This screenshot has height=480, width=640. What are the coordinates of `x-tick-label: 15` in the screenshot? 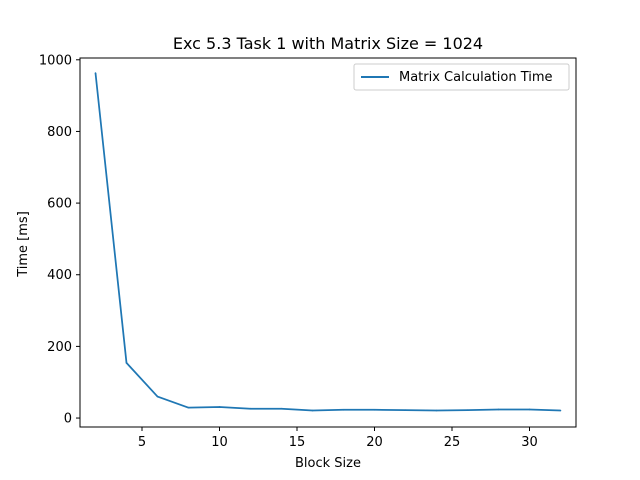 It's located at (297, 442).